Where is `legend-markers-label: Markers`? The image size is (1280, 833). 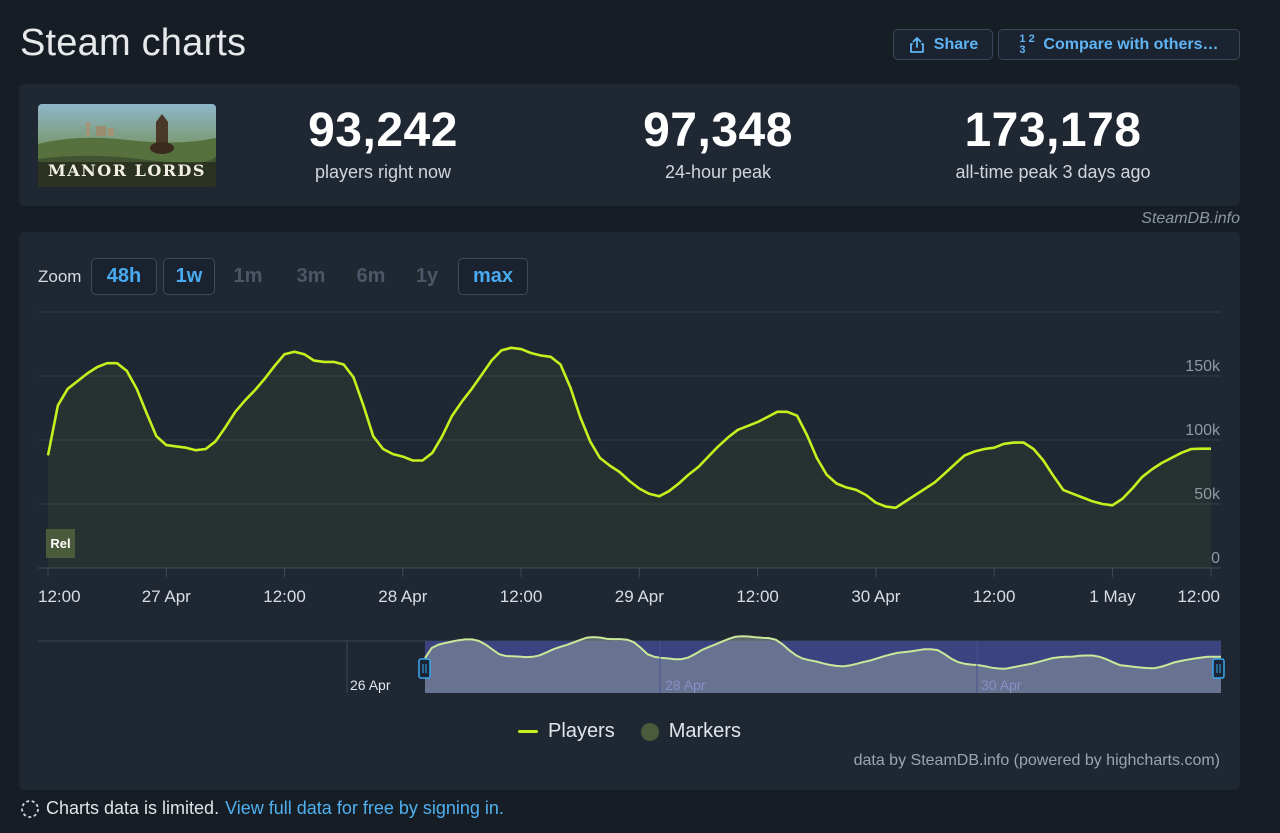
legend-markers-label: Markers is located at coordinates (704, 731).